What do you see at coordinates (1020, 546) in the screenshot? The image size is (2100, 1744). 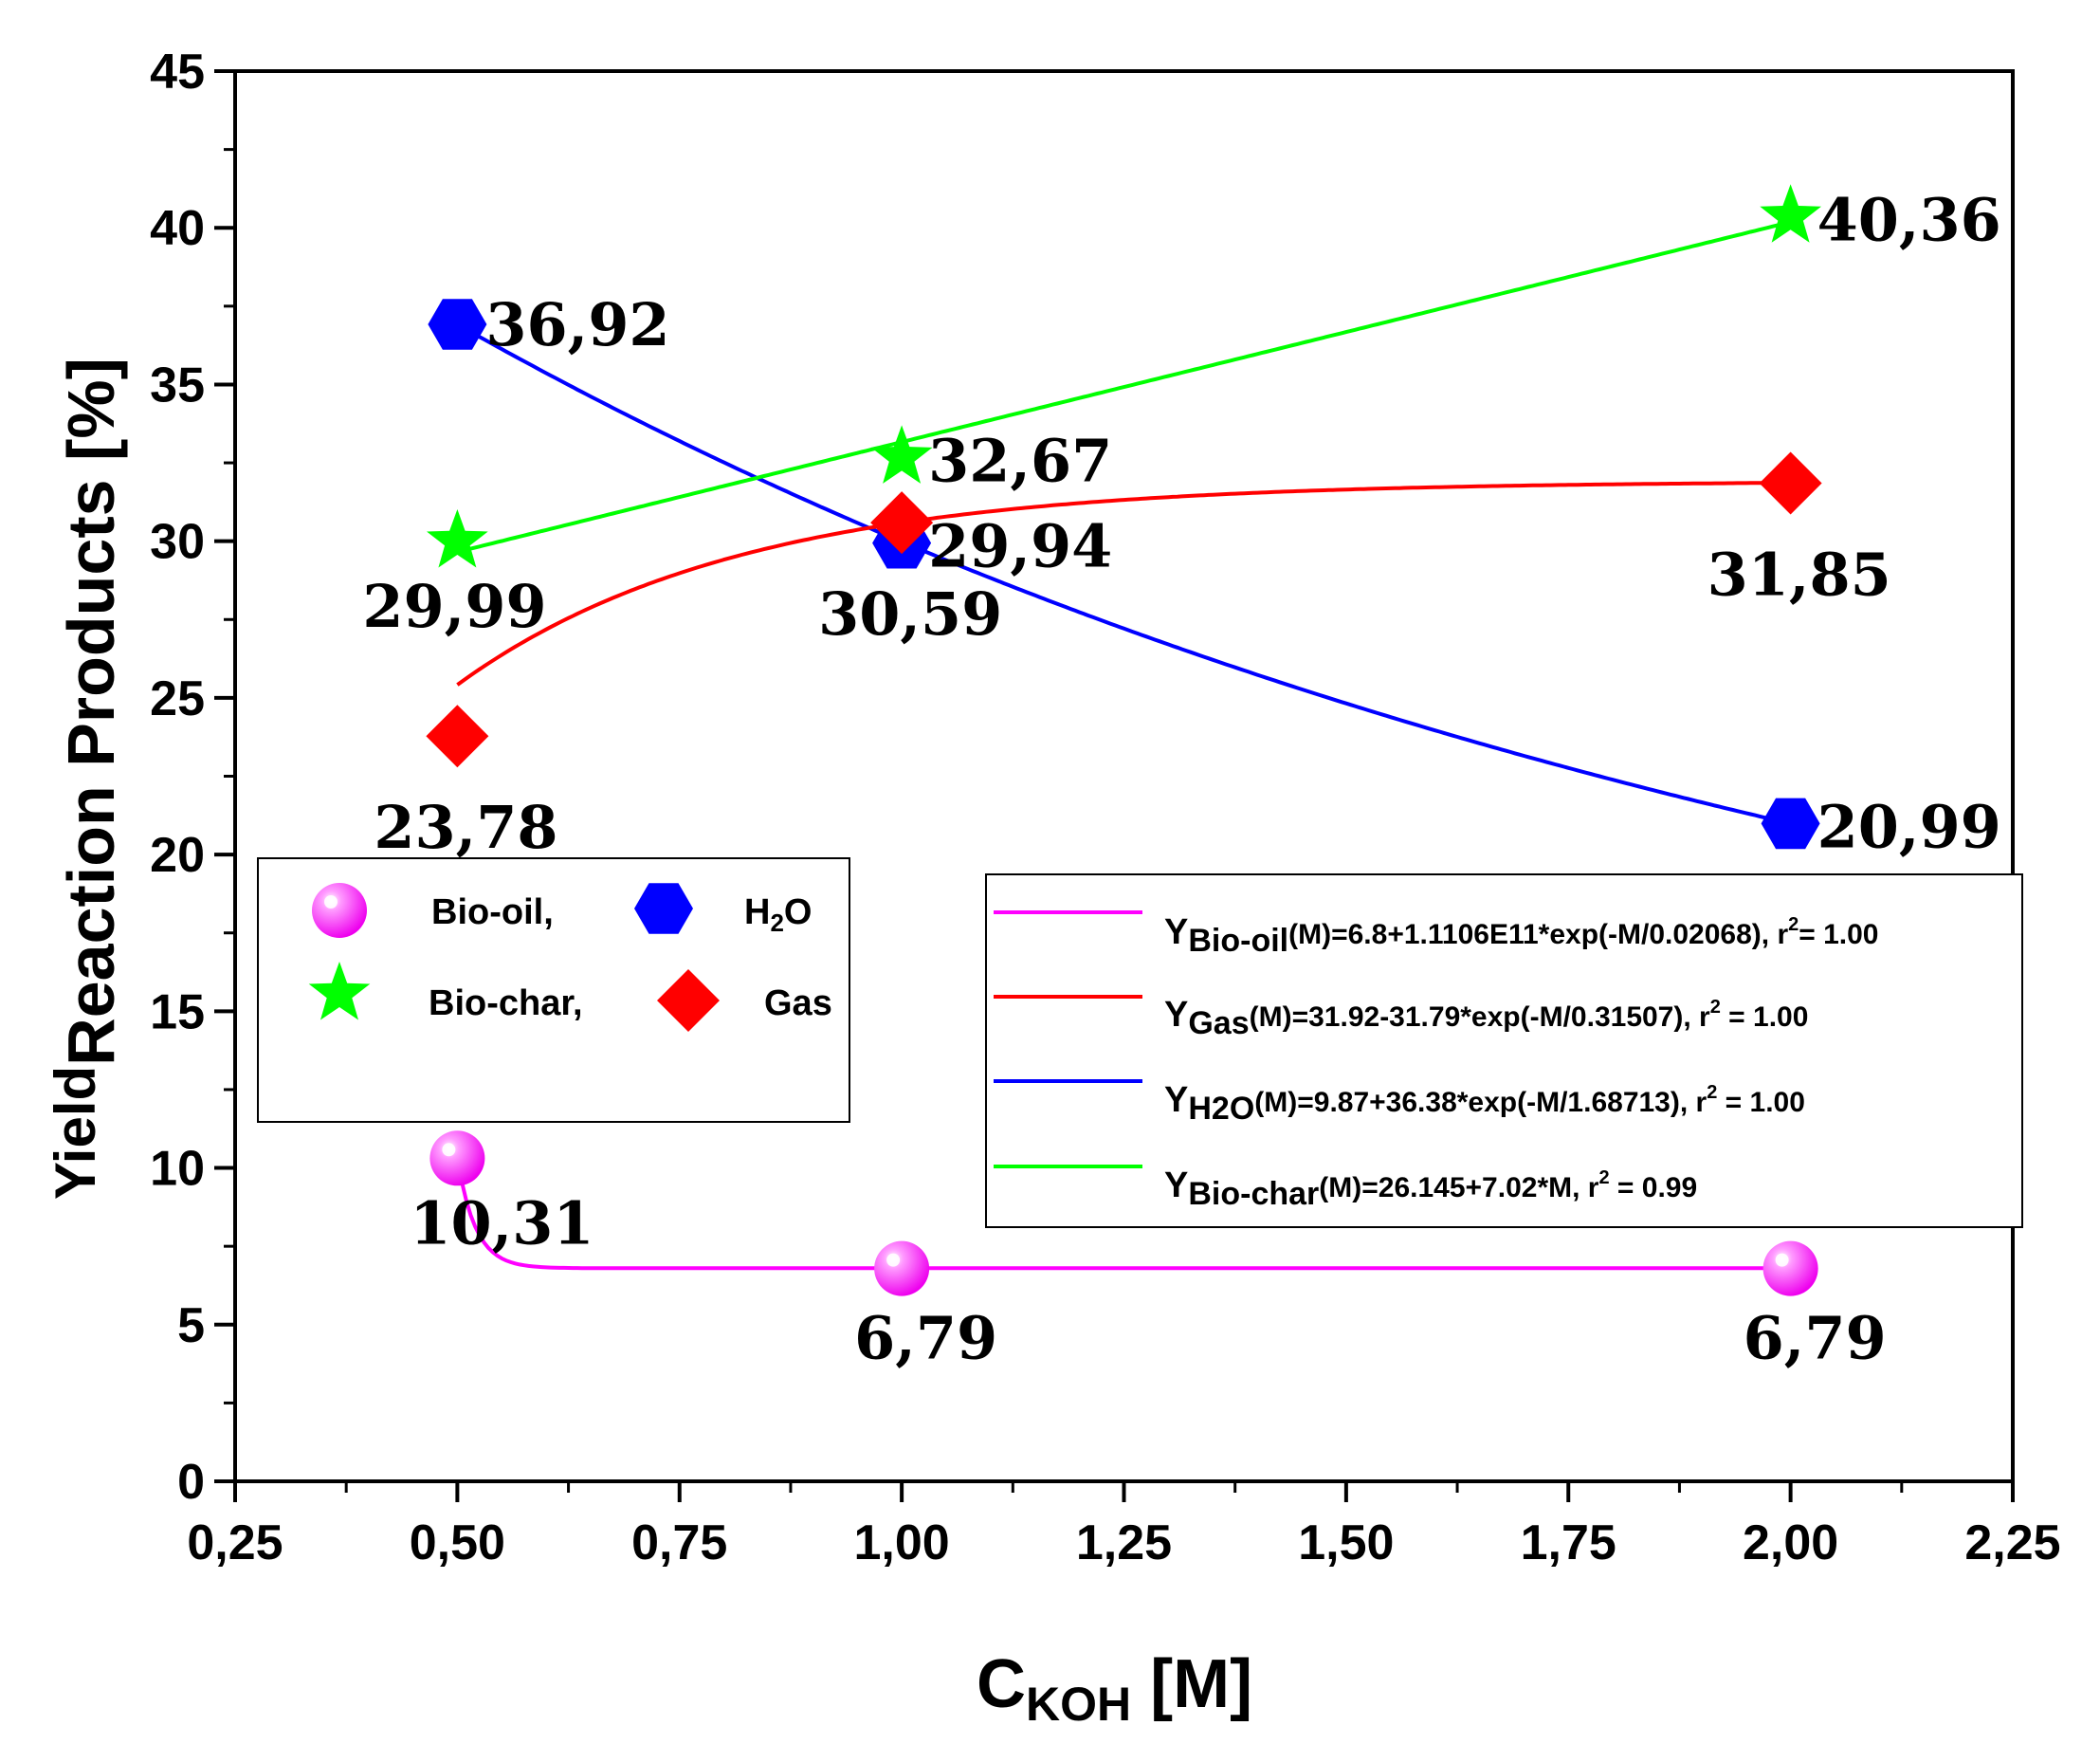 I see `data-label-h2o: 29,94` at bounding box center [1020, 546].